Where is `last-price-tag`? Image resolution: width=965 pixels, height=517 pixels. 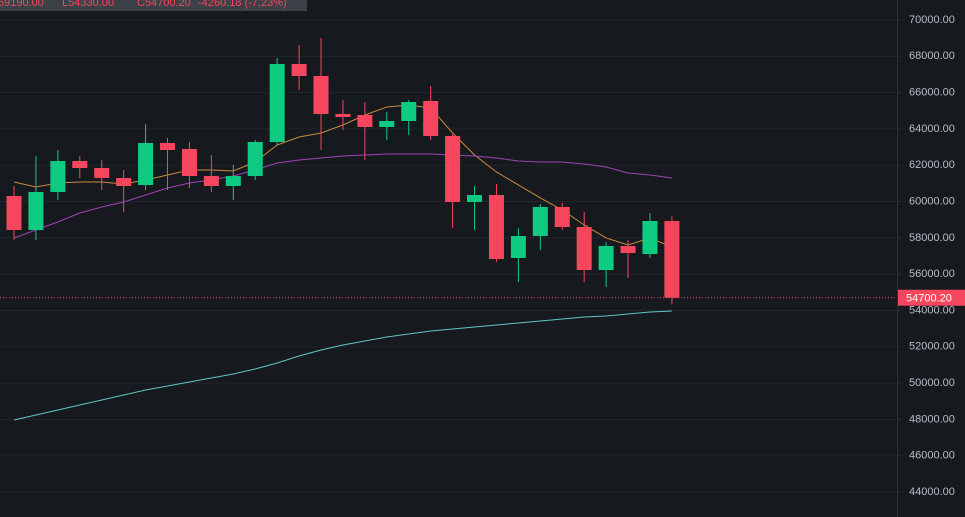 last-price-tag is located at coordinates (931, 297).